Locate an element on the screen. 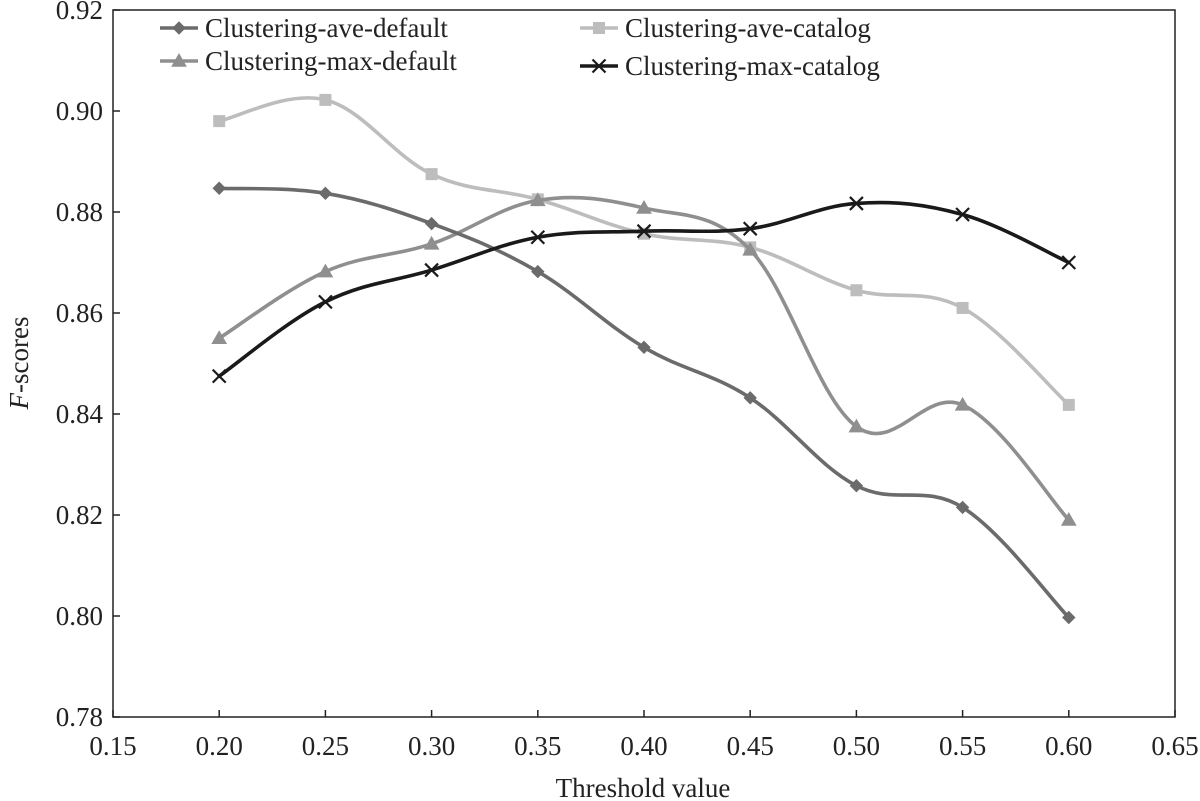  y-tick-label: 0.92 is located at coordinates (79, 12).